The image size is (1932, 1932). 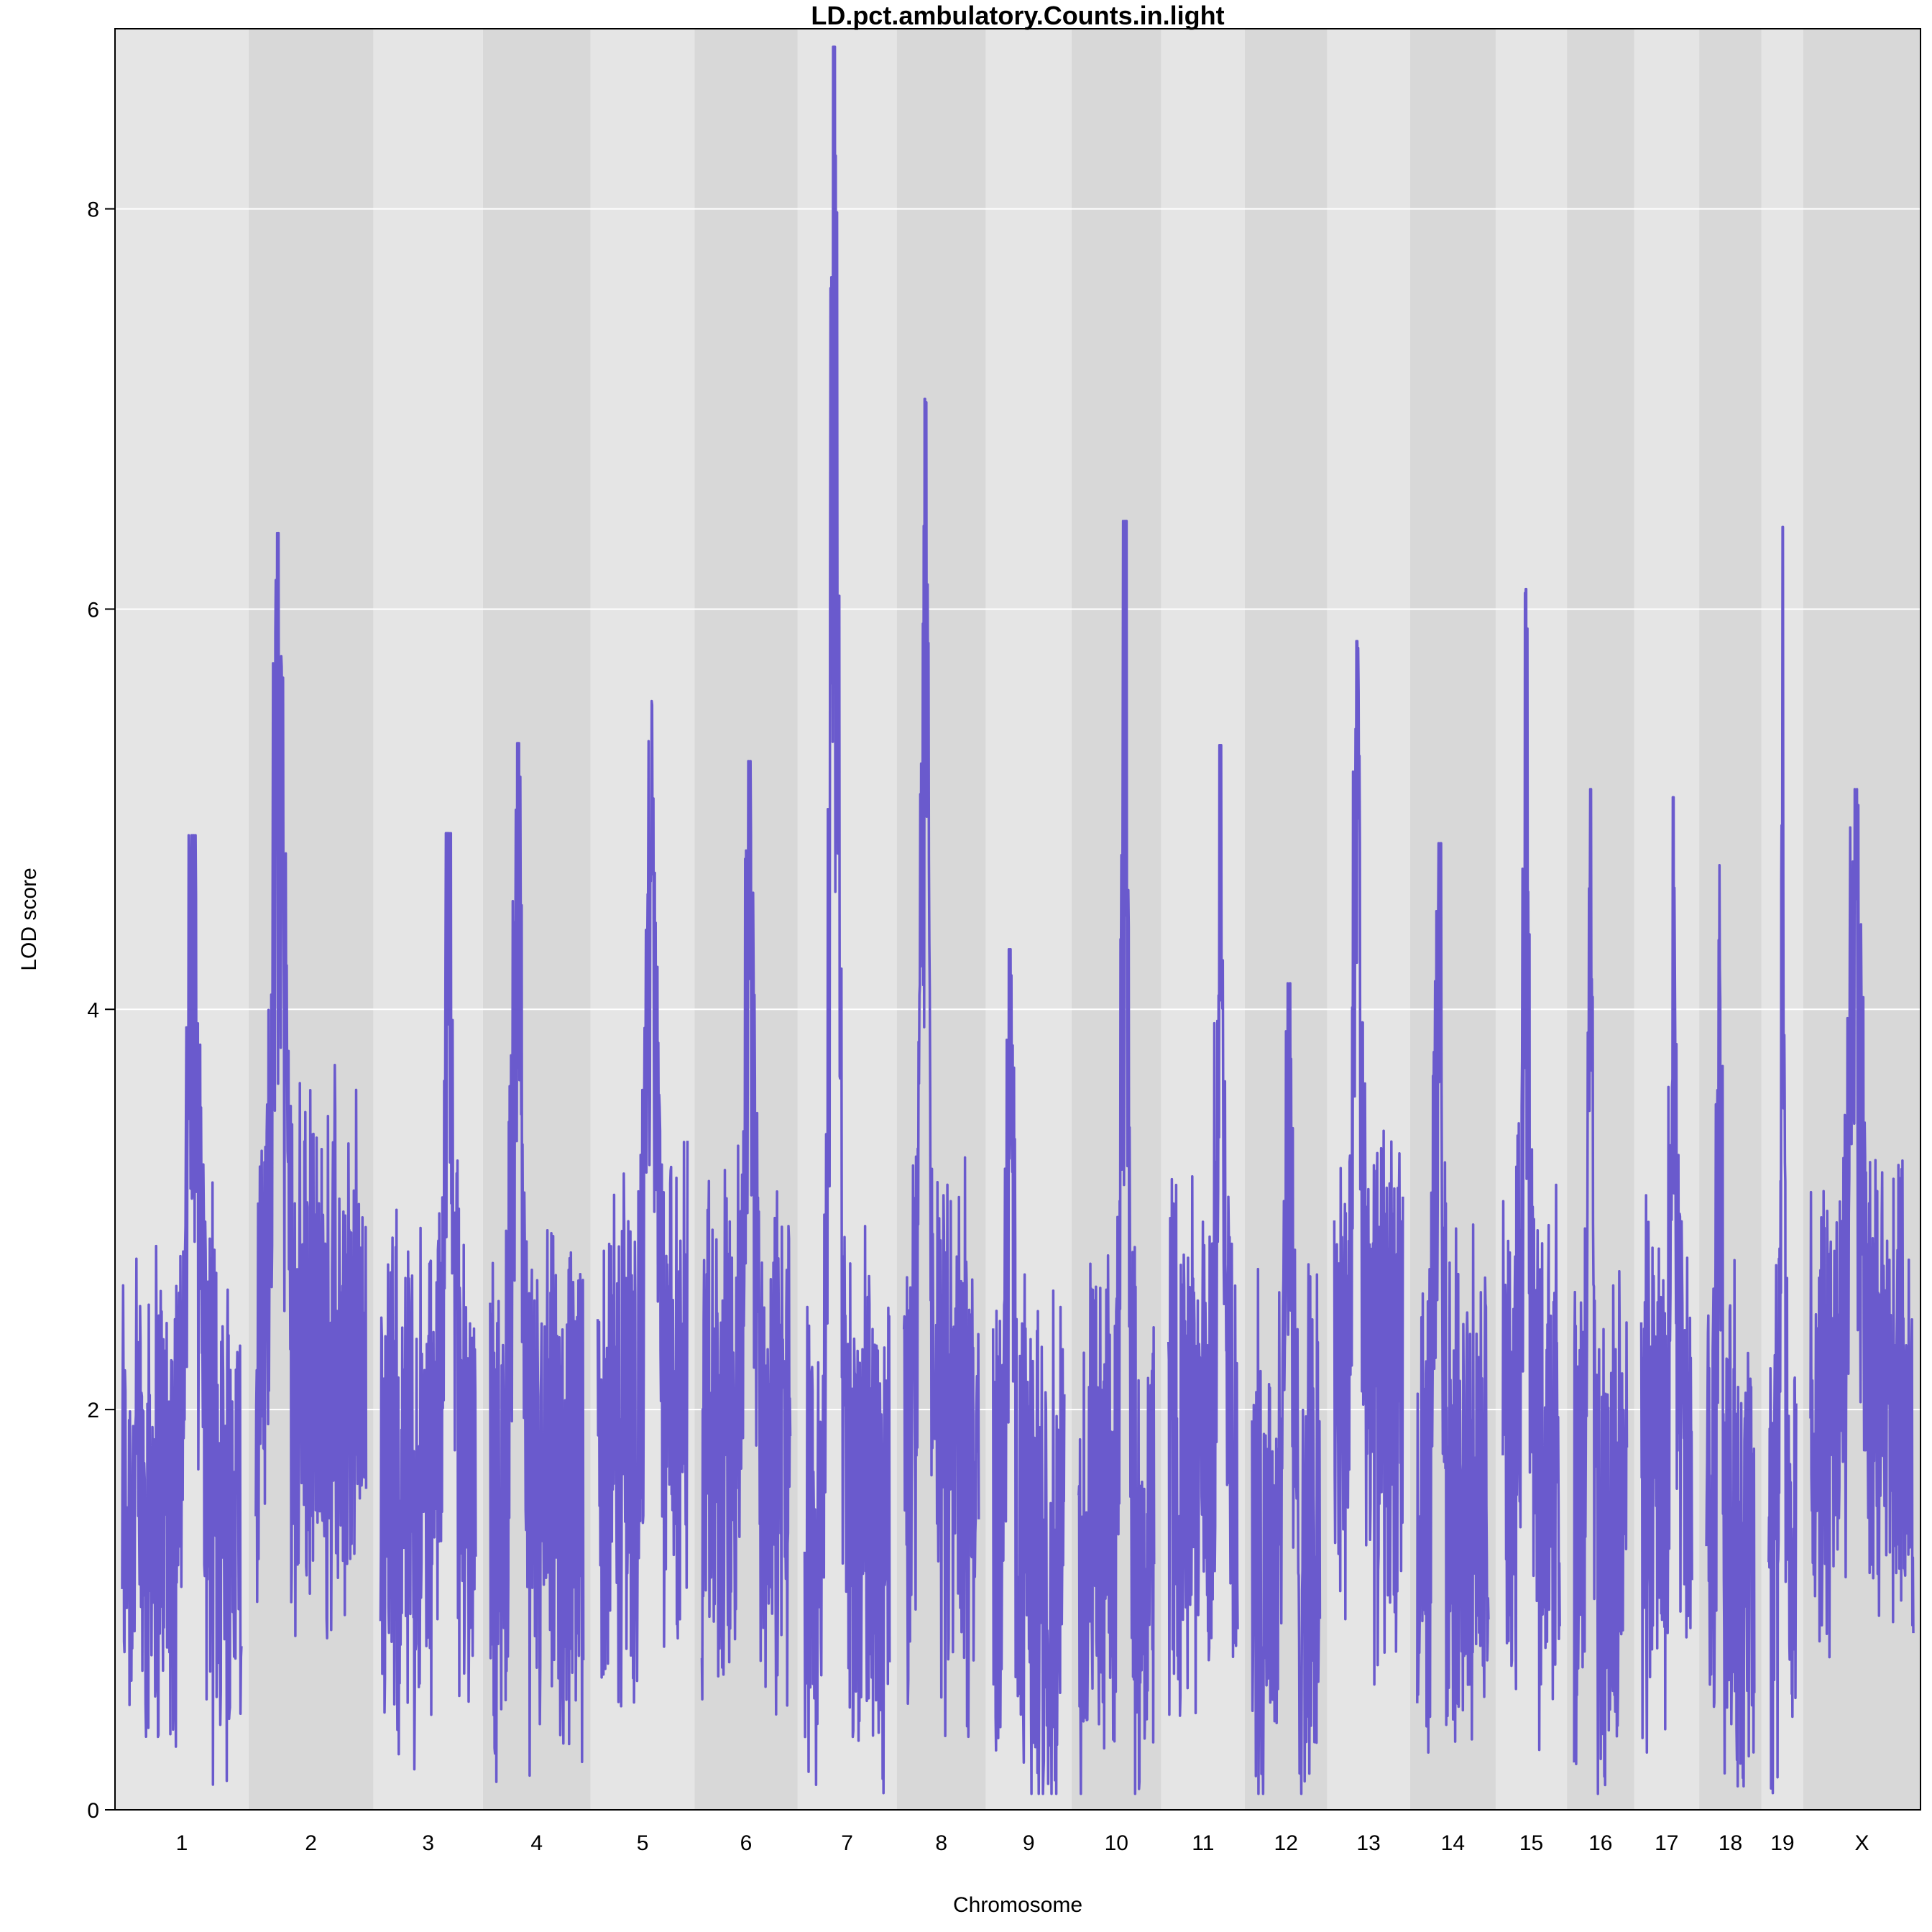 I want to click on x-tick-label: 9, so click(x=1029, y=1843).